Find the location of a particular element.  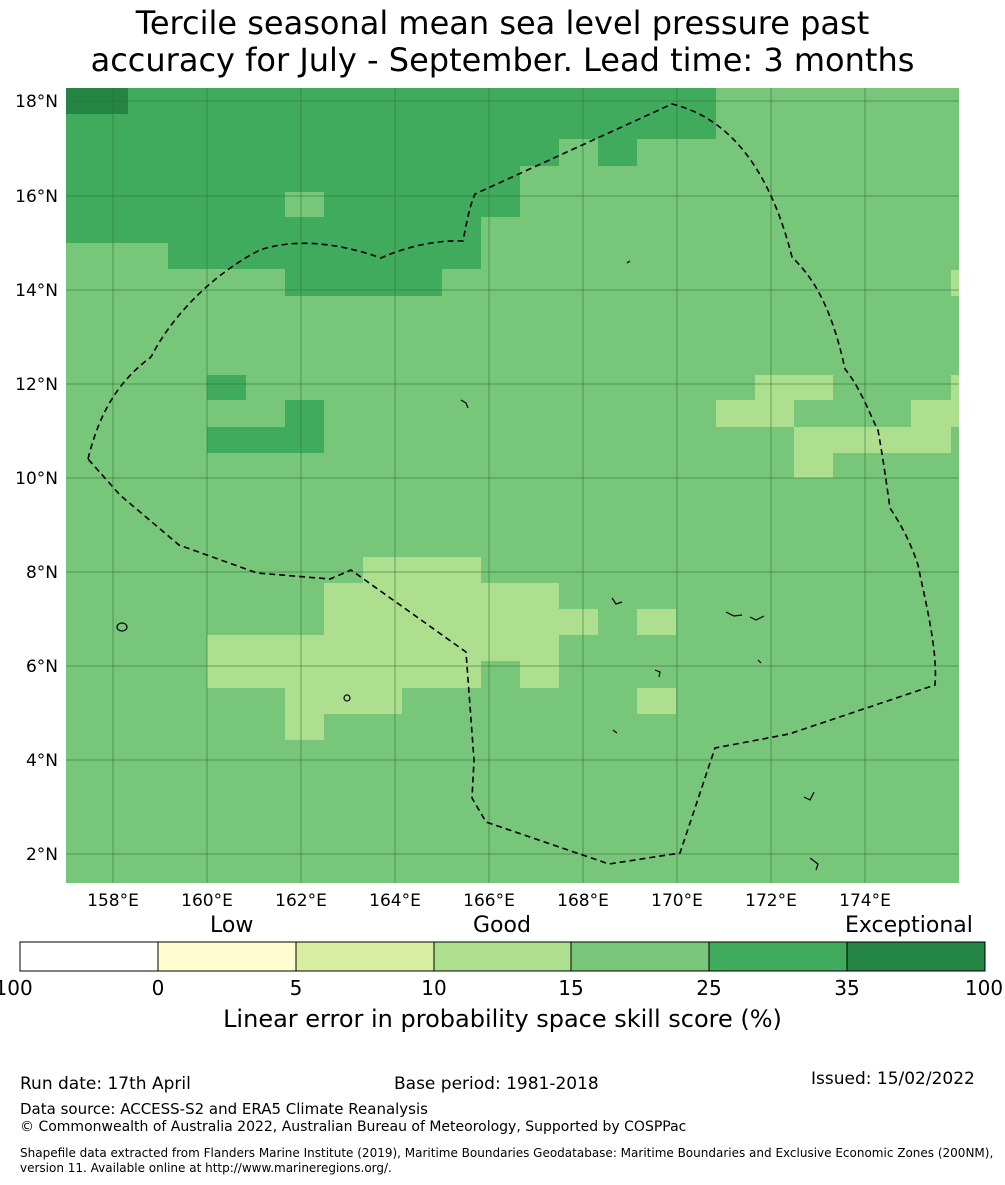

run-date: Run date: 17th April is located at coordinates (105, 1084).